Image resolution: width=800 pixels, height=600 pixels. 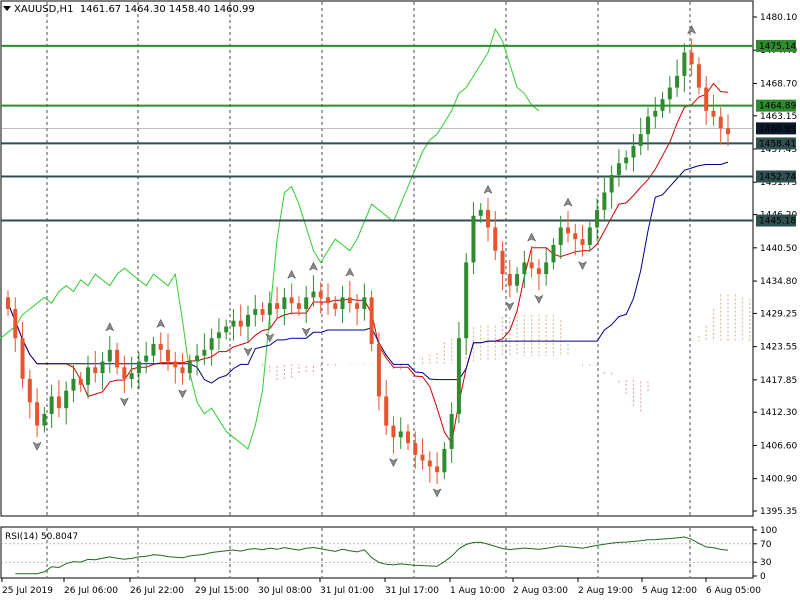 What do you see at coordinates (412, 591) in the screenshot?
I see `time-tick-label: 31 Jul 17:00` at bounding box center [412, 591].